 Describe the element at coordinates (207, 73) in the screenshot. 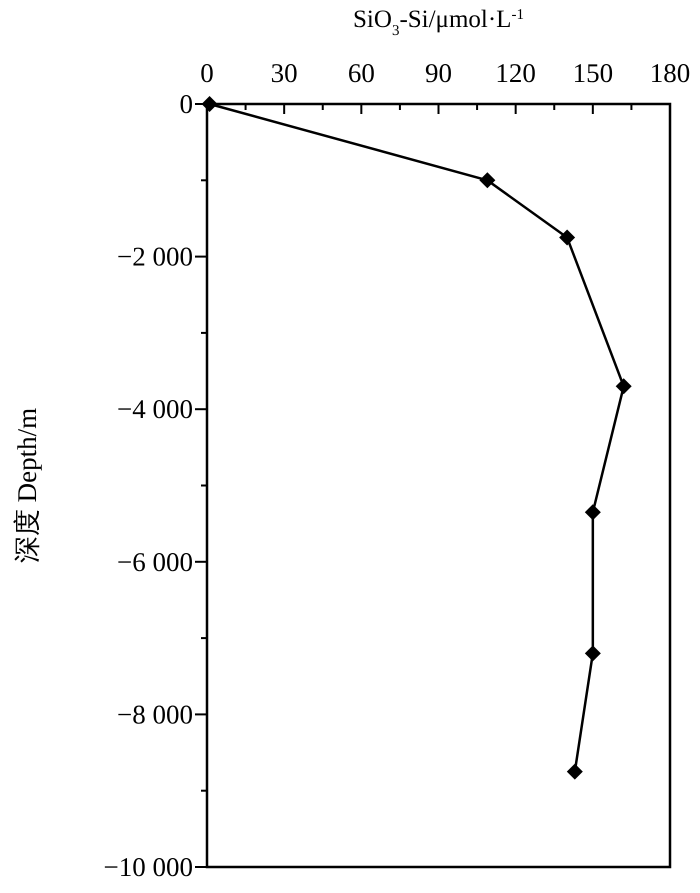

I see `x-tick-label: 0` at that location.